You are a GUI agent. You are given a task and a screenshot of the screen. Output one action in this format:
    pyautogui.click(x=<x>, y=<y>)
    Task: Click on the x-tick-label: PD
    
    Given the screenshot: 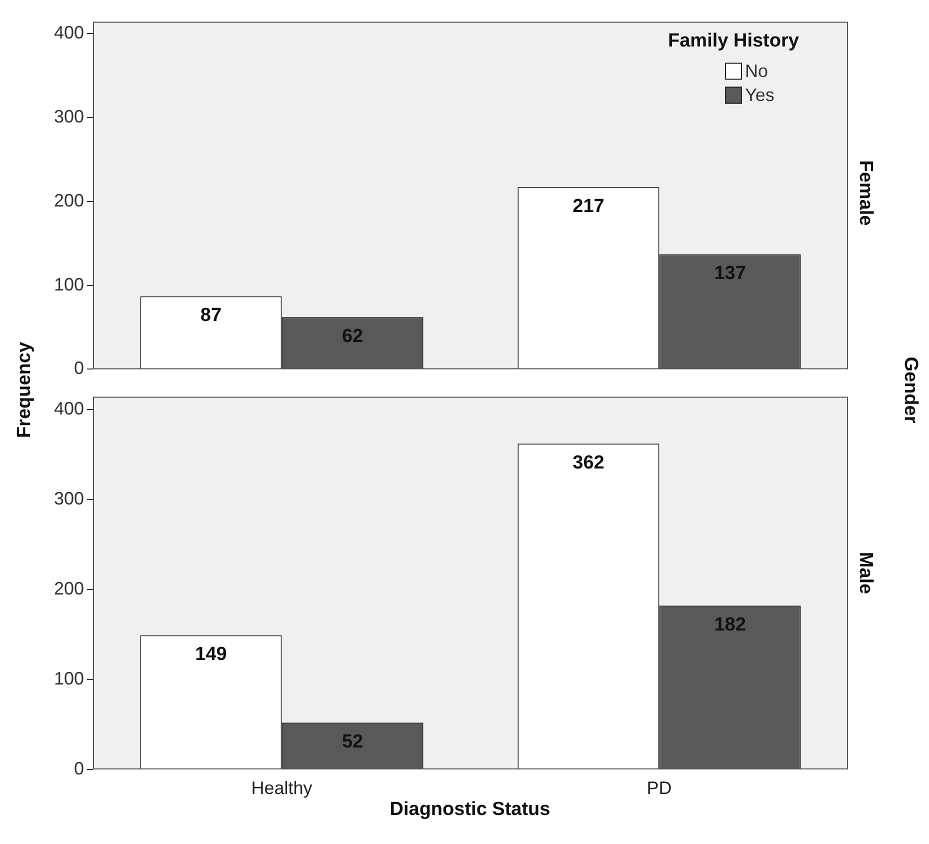 What is the action you would take?
    pyautogui.click(x=659, y=788)
    